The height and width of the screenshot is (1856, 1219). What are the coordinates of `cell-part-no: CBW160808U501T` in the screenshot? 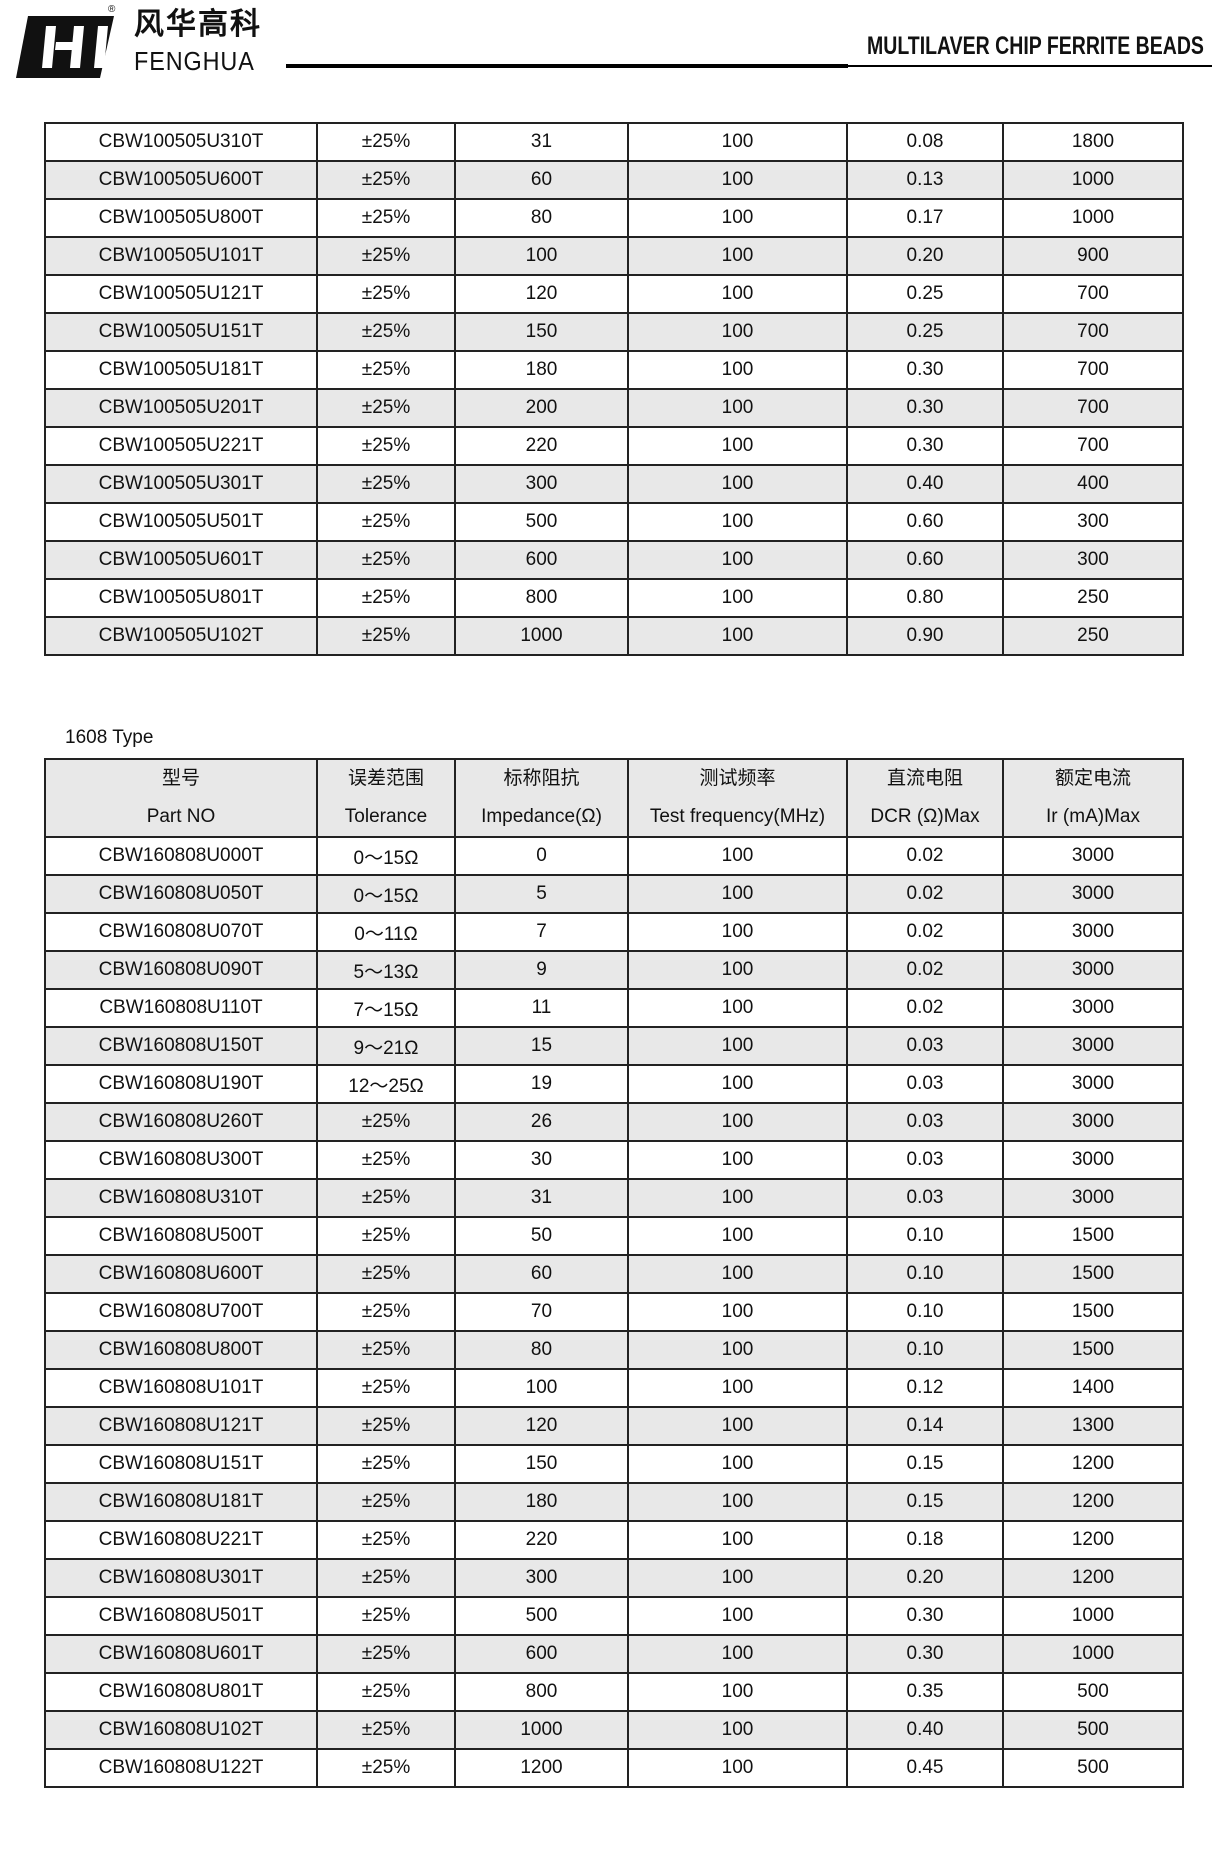 It's located at (181, 1616).